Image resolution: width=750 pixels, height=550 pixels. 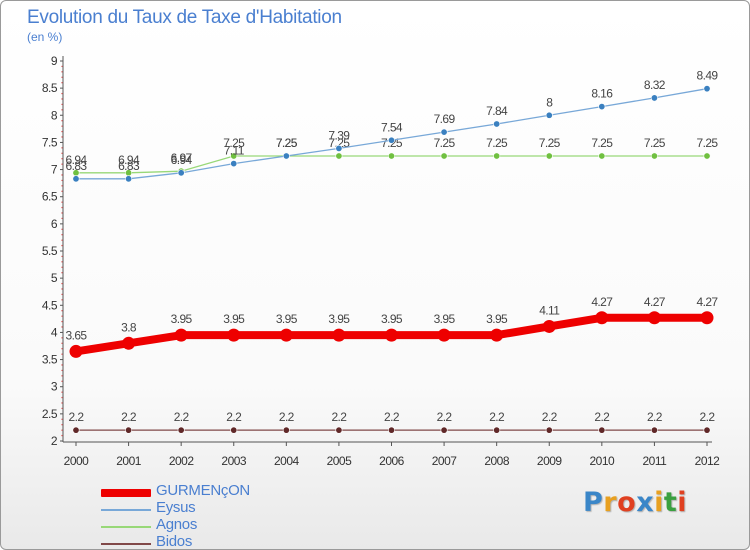 I want to click on y-tick-label: 8.5, so click(x=50, y=88).